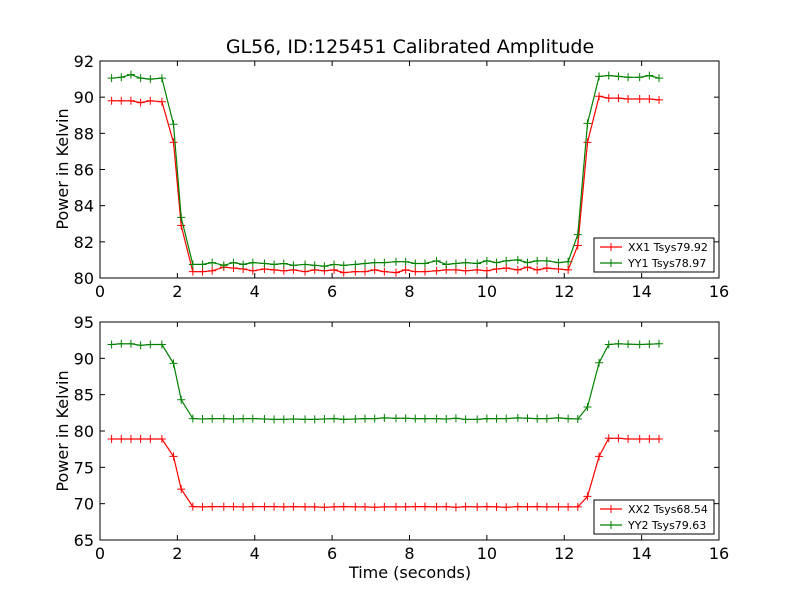 The width and height of the screenshot is (800, 604). I want to click on bottom-legend-box, so click(654, 517).